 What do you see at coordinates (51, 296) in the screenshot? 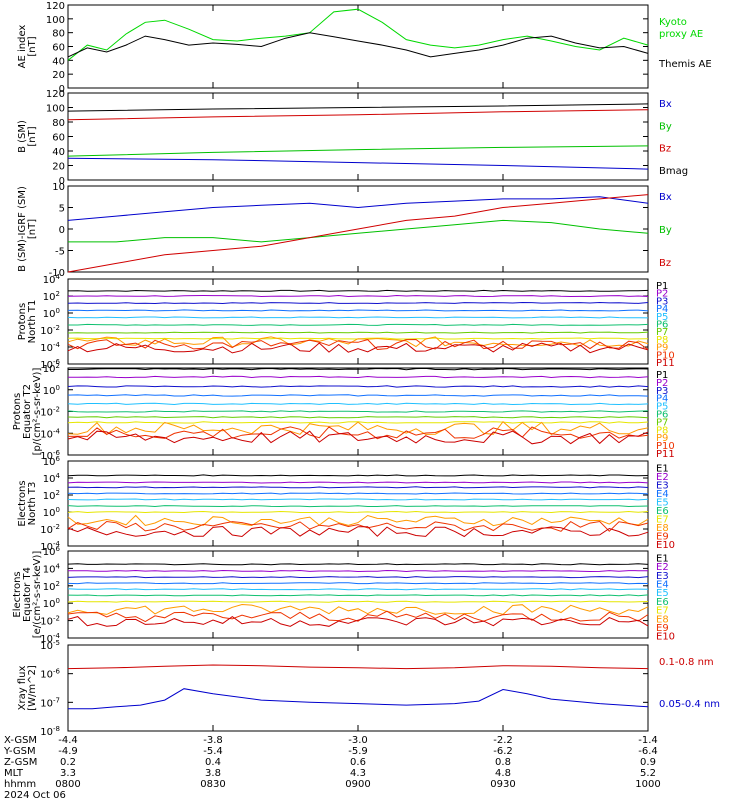
I see `y-tick-label: 102` at bounding box center [51, 296].